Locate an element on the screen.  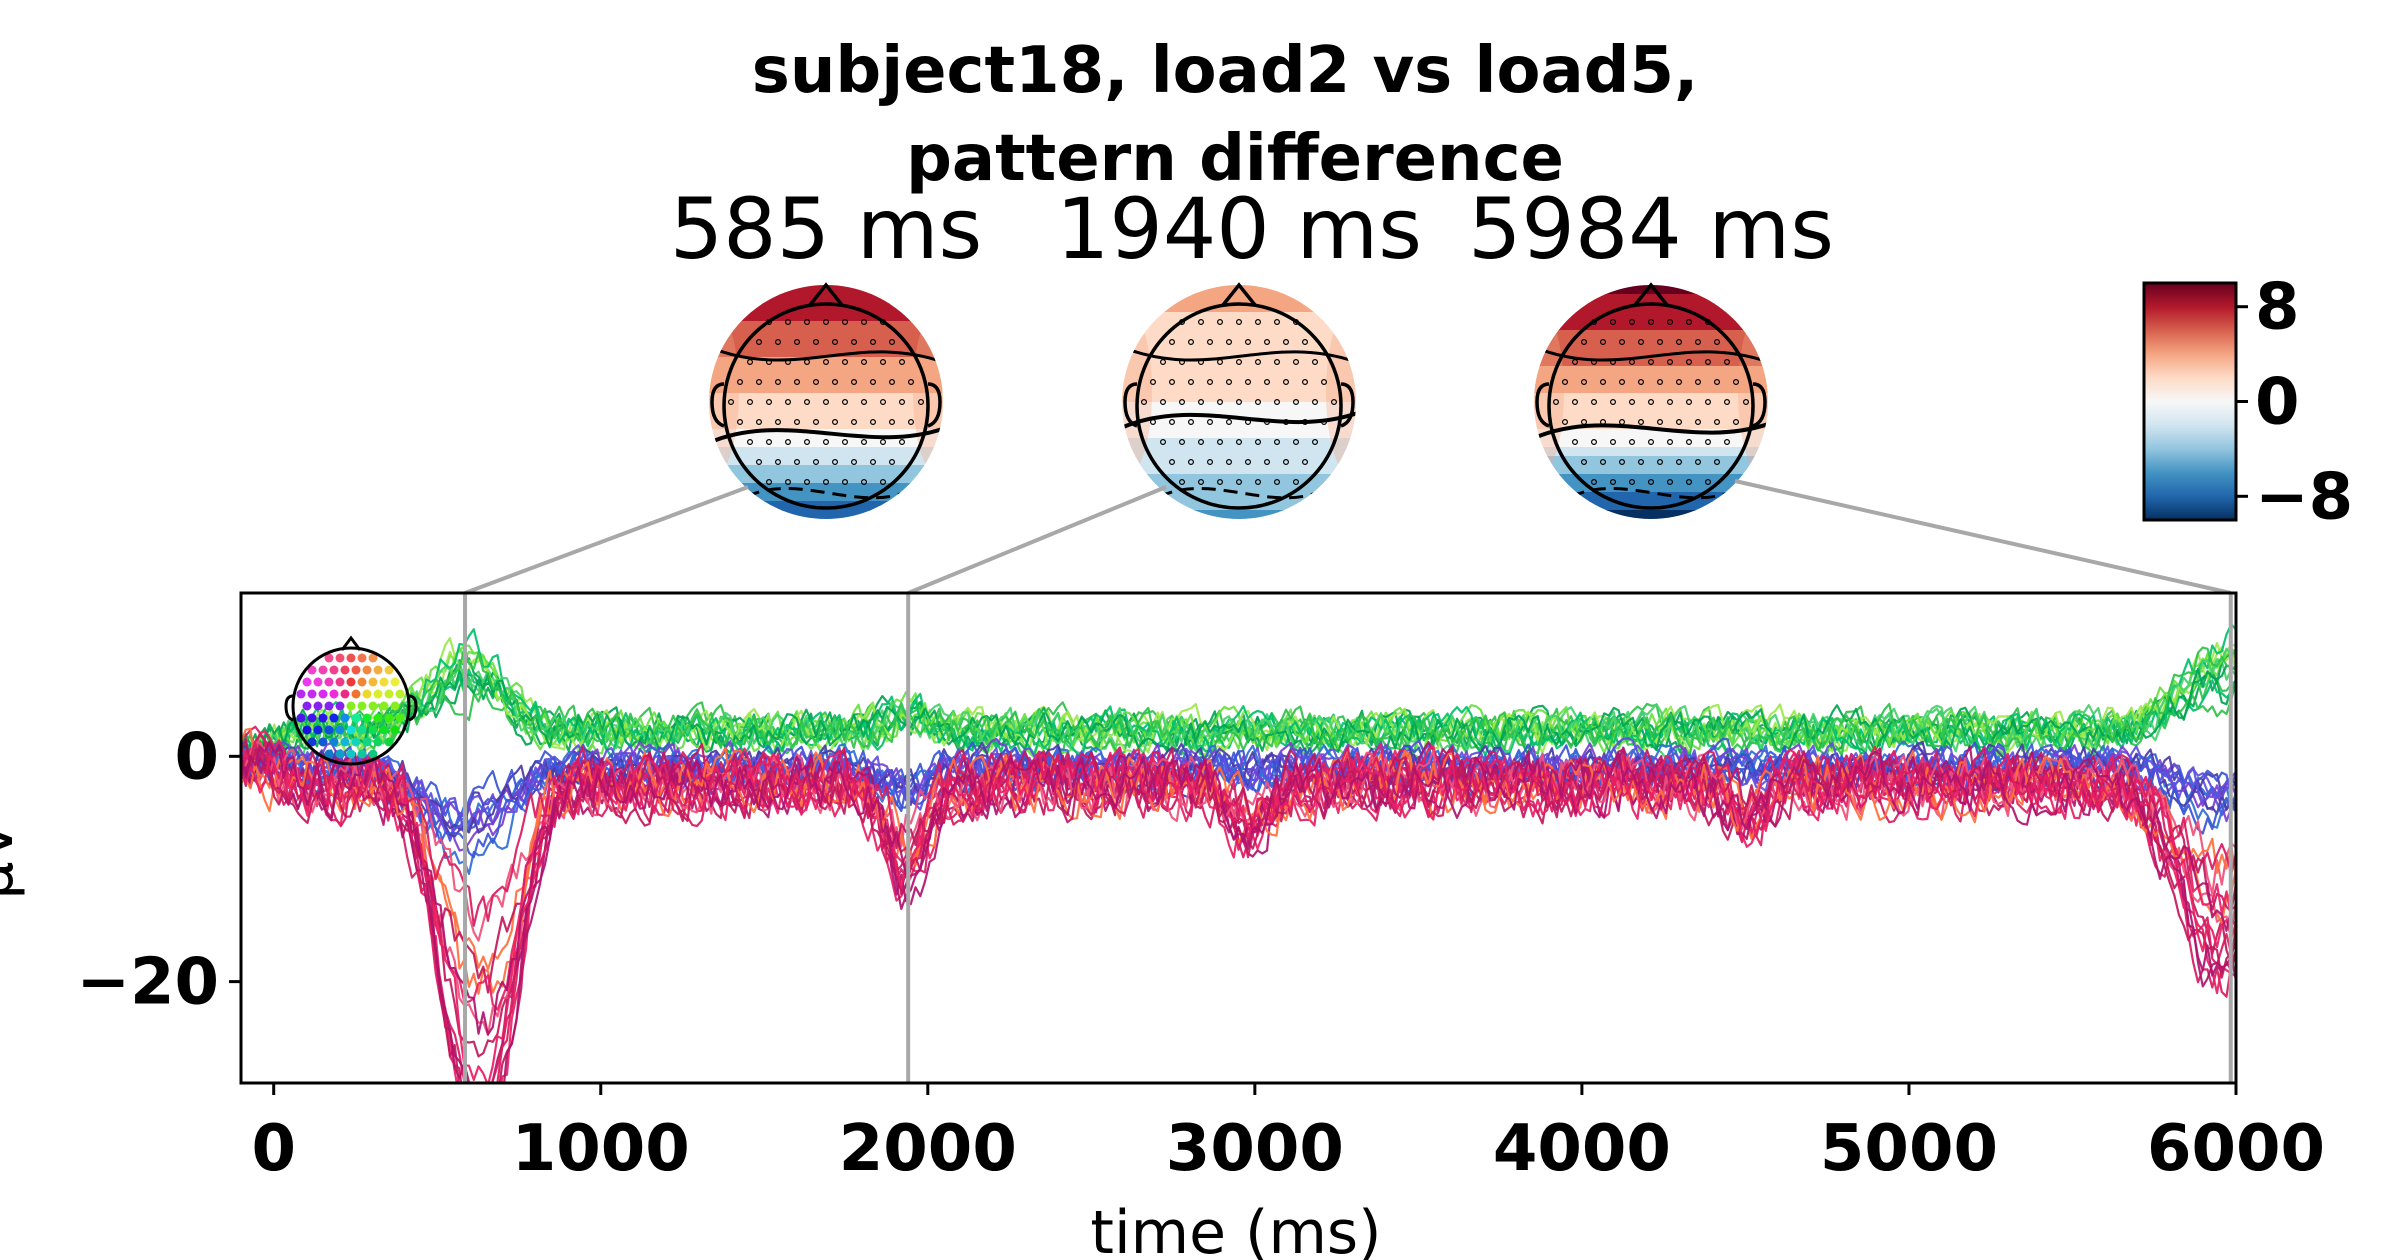
connector-lines is located at coordinates (1348, 537).